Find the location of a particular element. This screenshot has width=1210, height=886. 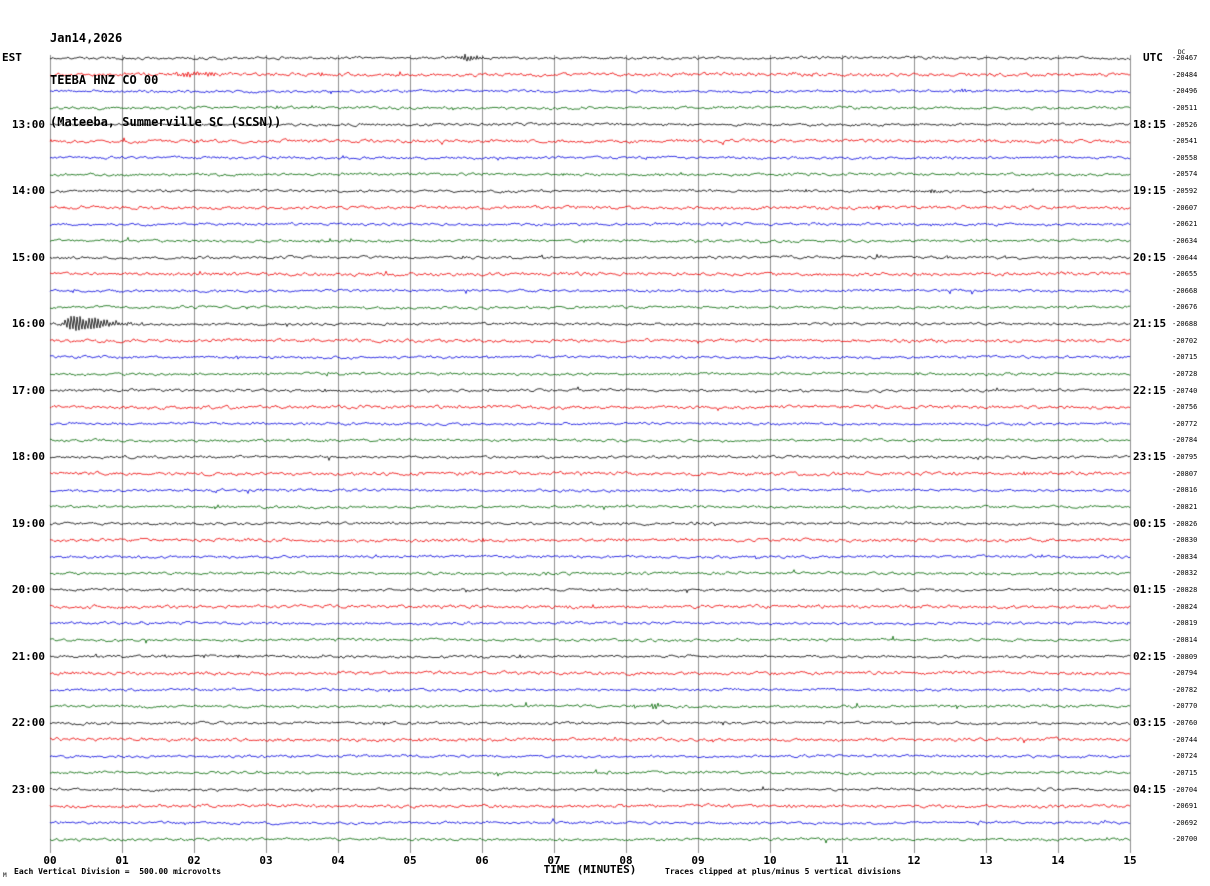

utc-hour-label: 03:15 is located at coordinates (1150, 722).